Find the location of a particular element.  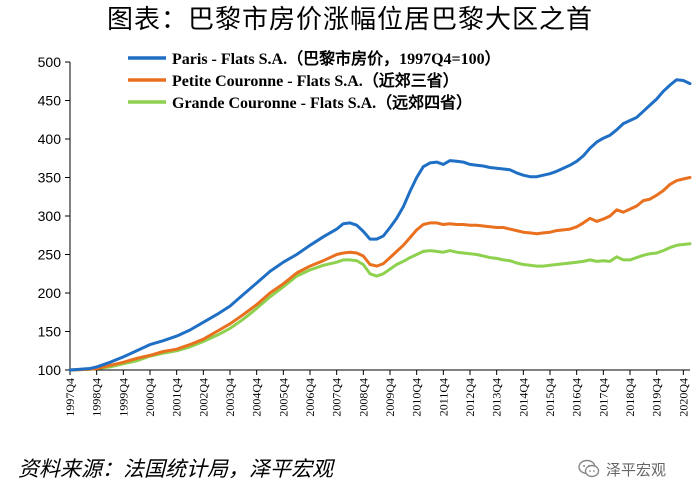

x-tick-label: 1997Q4 is located at coordinates (70, 397).